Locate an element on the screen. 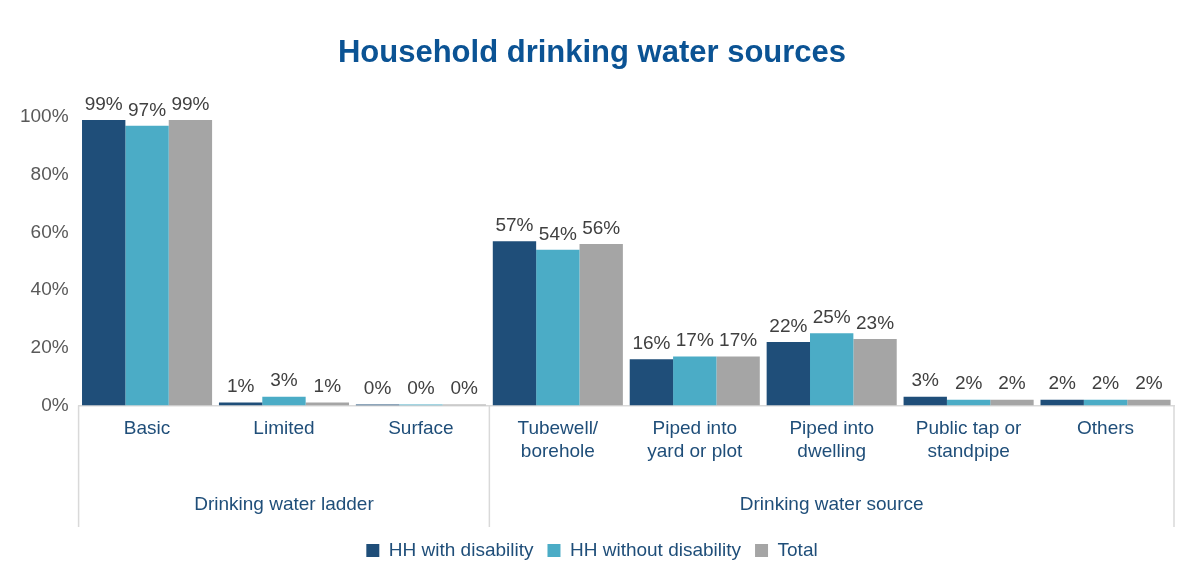 This screenshot has height=580, width=1189. y-tick-label: 0% is located at coordinates (55, 404).